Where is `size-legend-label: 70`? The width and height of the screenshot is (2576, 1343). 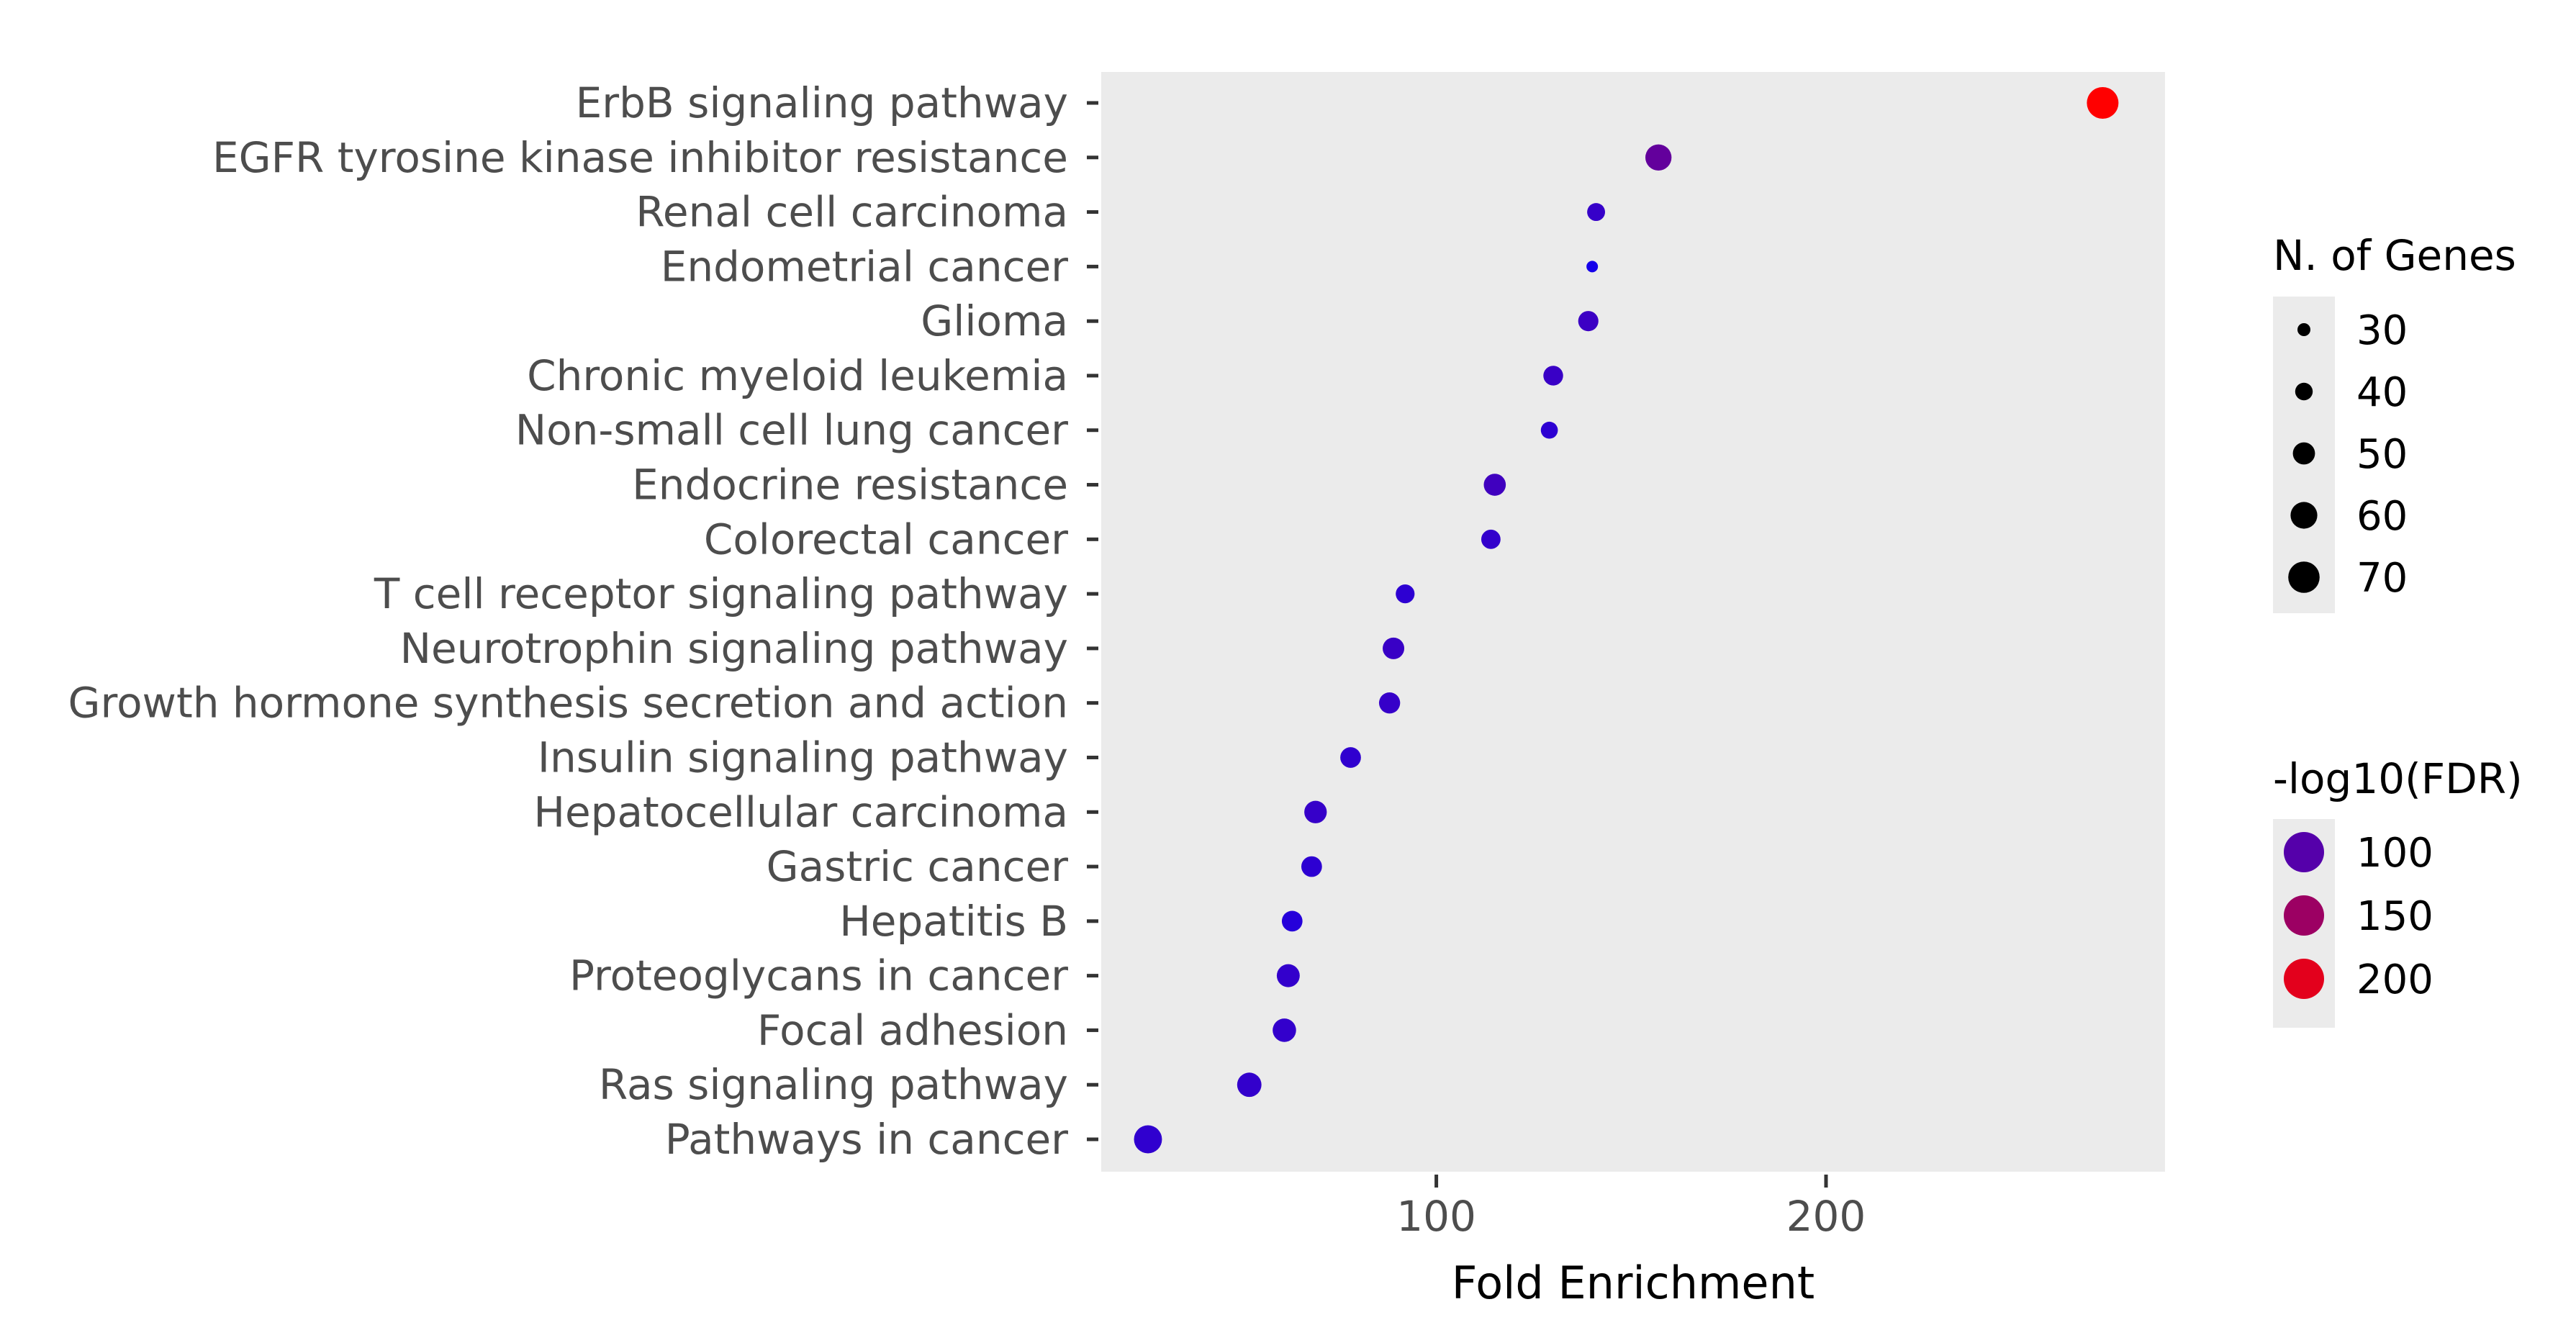 size-legend-label: 70 is located at coordinates (2382, 578).